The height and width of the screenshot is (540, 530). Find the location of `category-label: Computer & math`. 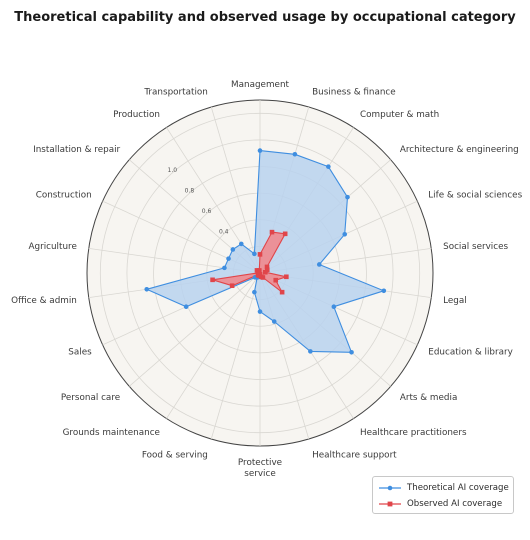

category-label: Computer & math is located at coordinates (399, 115).